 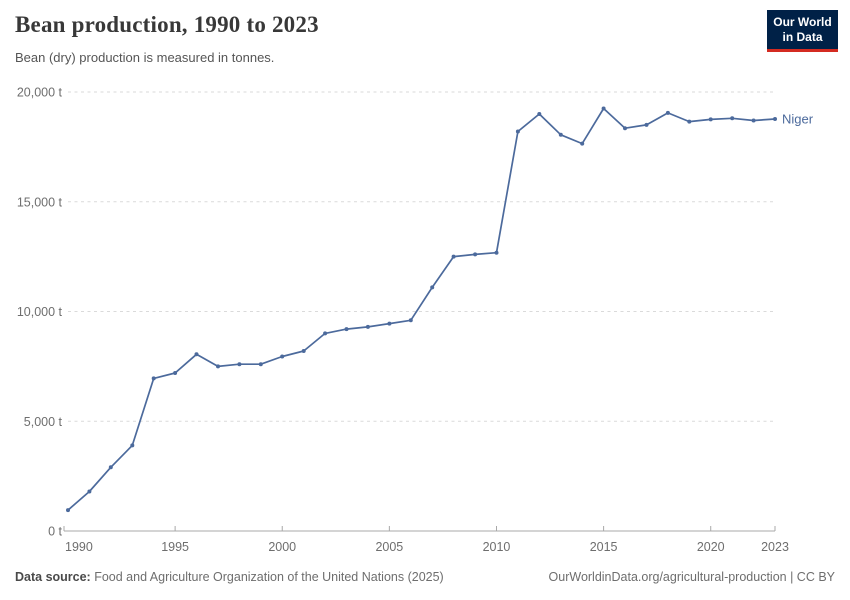 What do you see at coordinates (40, 202) in the screenshot?
I see `y-tick-label: 15,000 t` at bounding box center [40, 202].